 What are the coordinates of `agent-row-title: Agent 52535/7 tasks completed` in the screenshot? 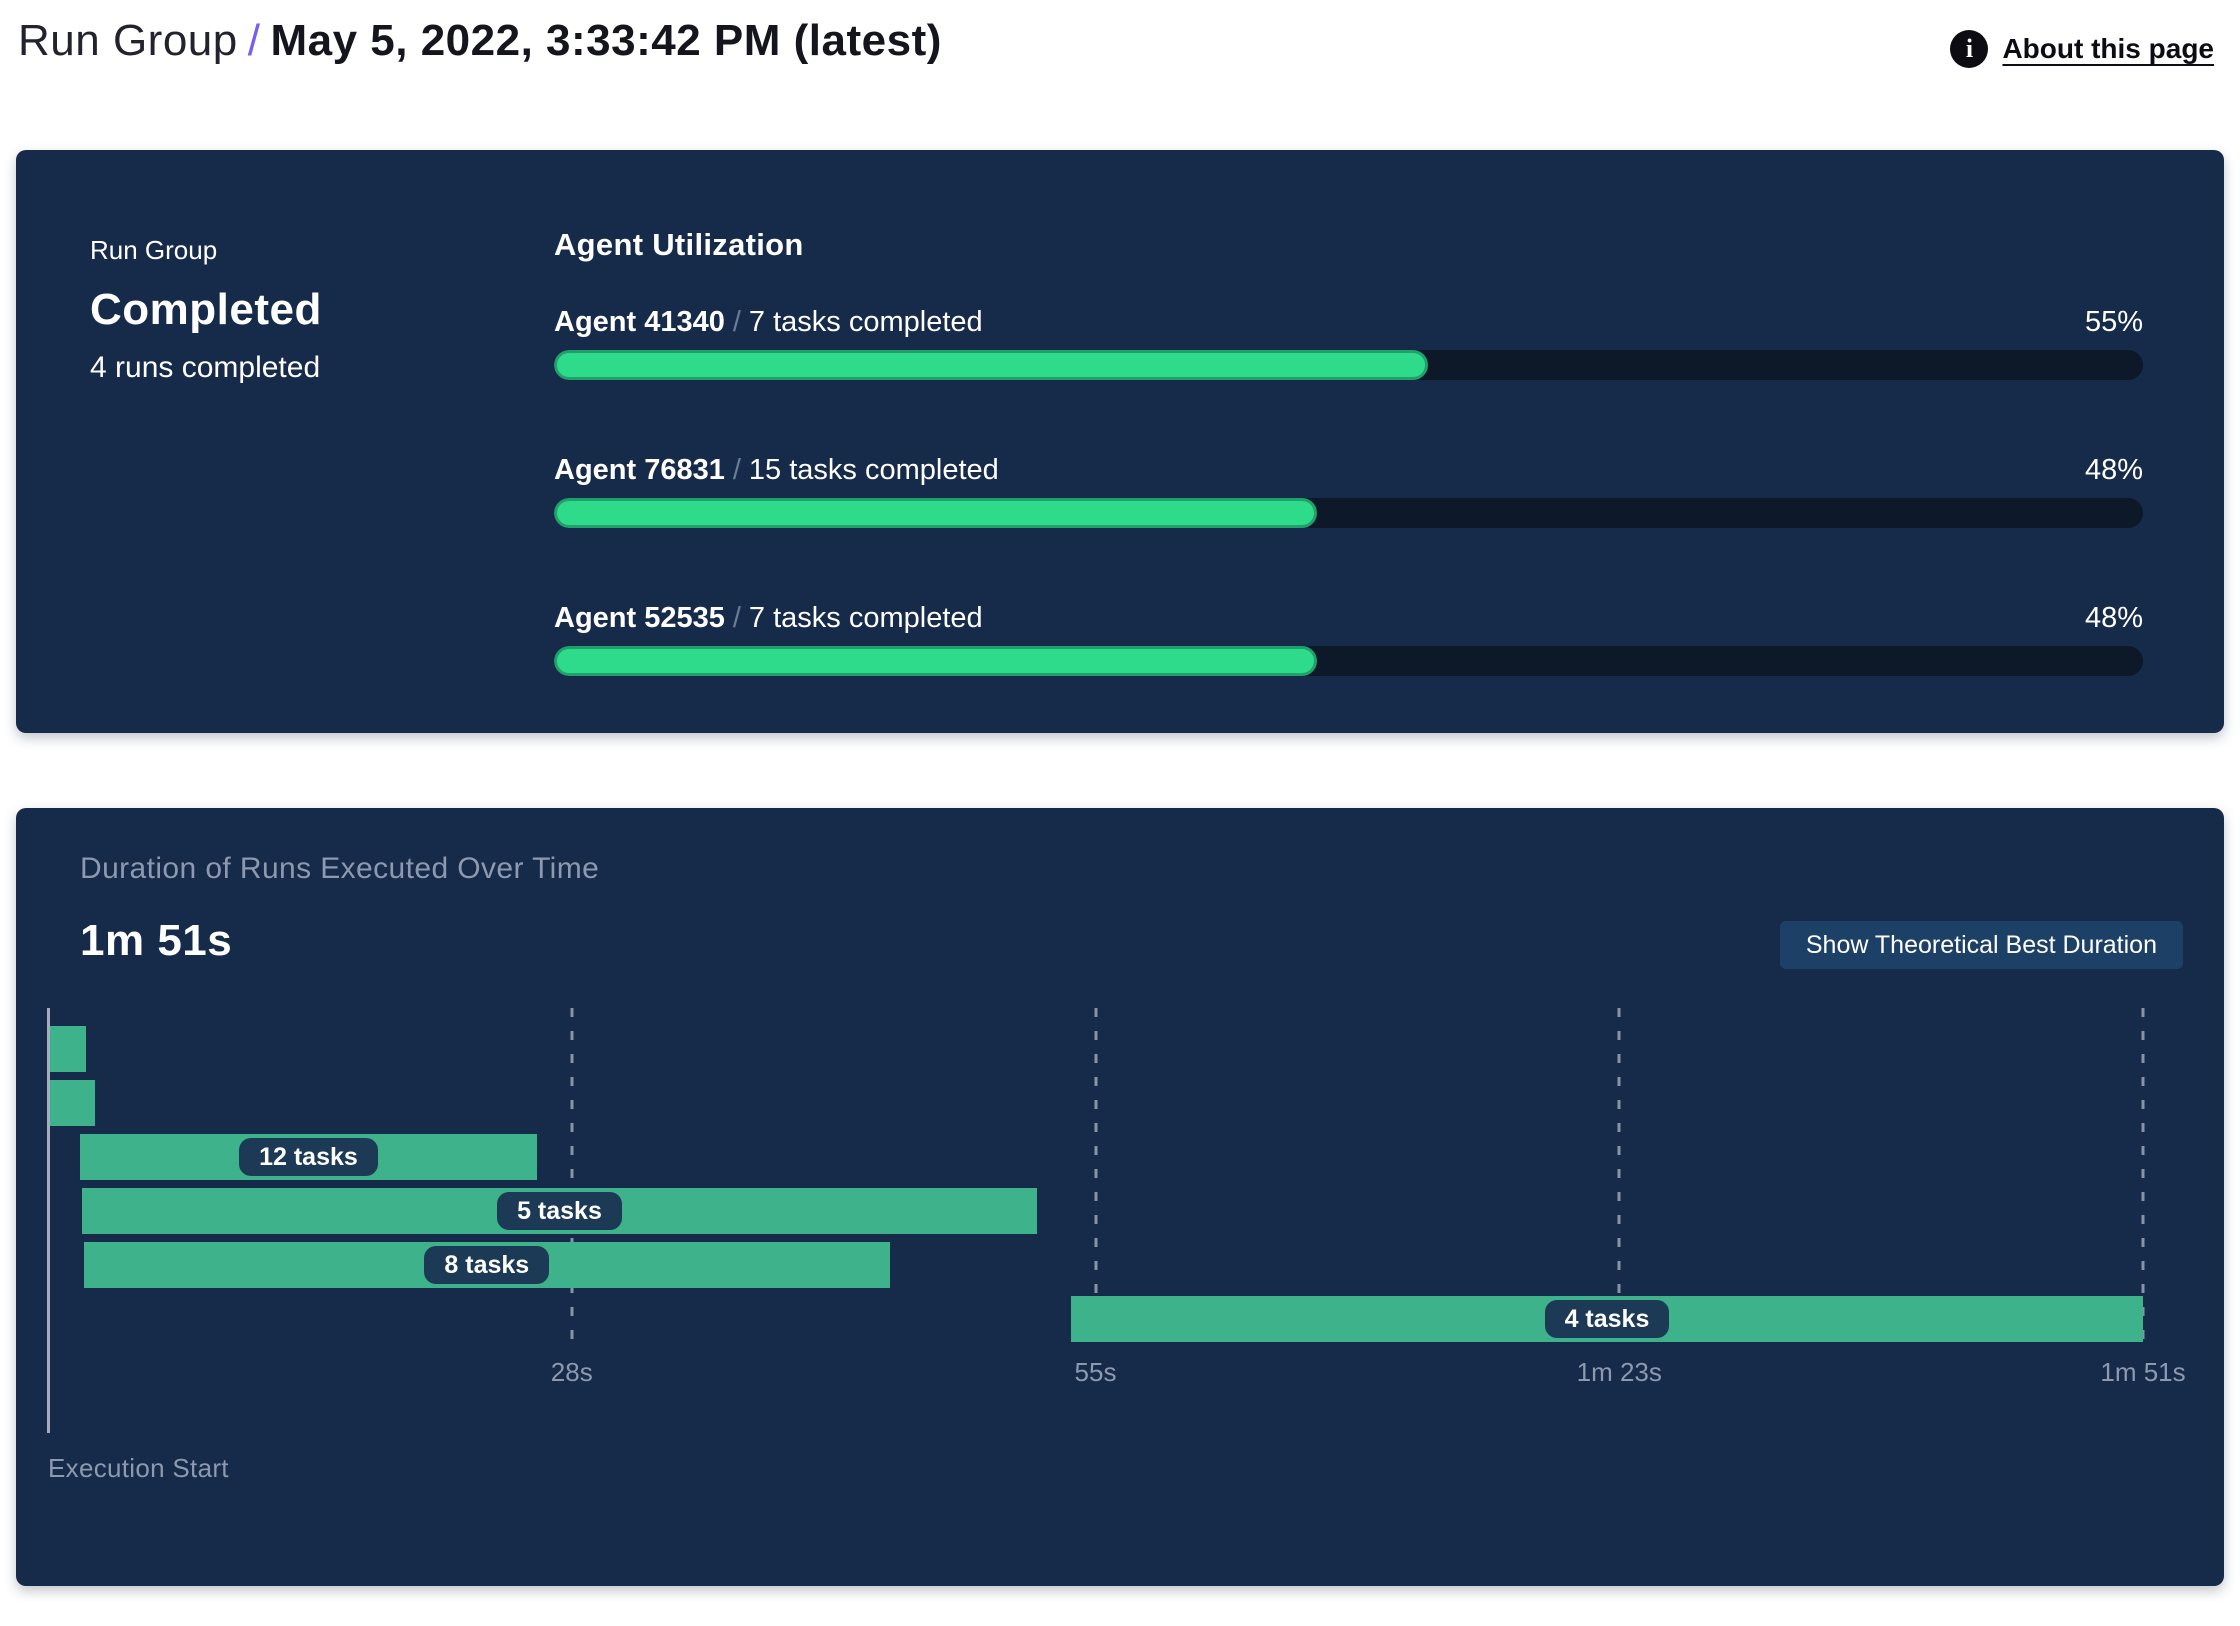 It's located at (768, 618).